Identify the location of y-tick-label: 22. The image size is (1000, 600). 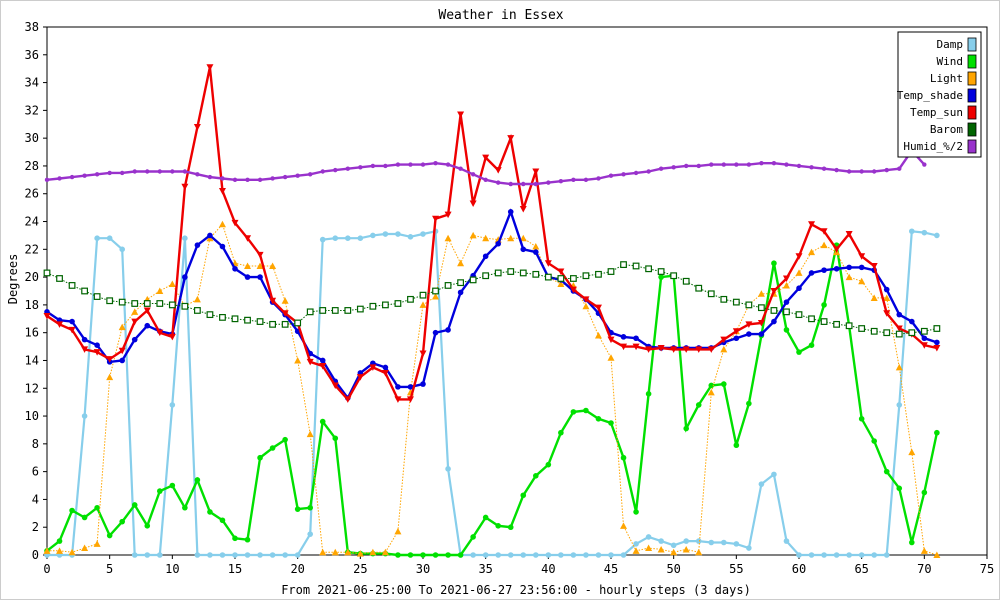
(32, 249).